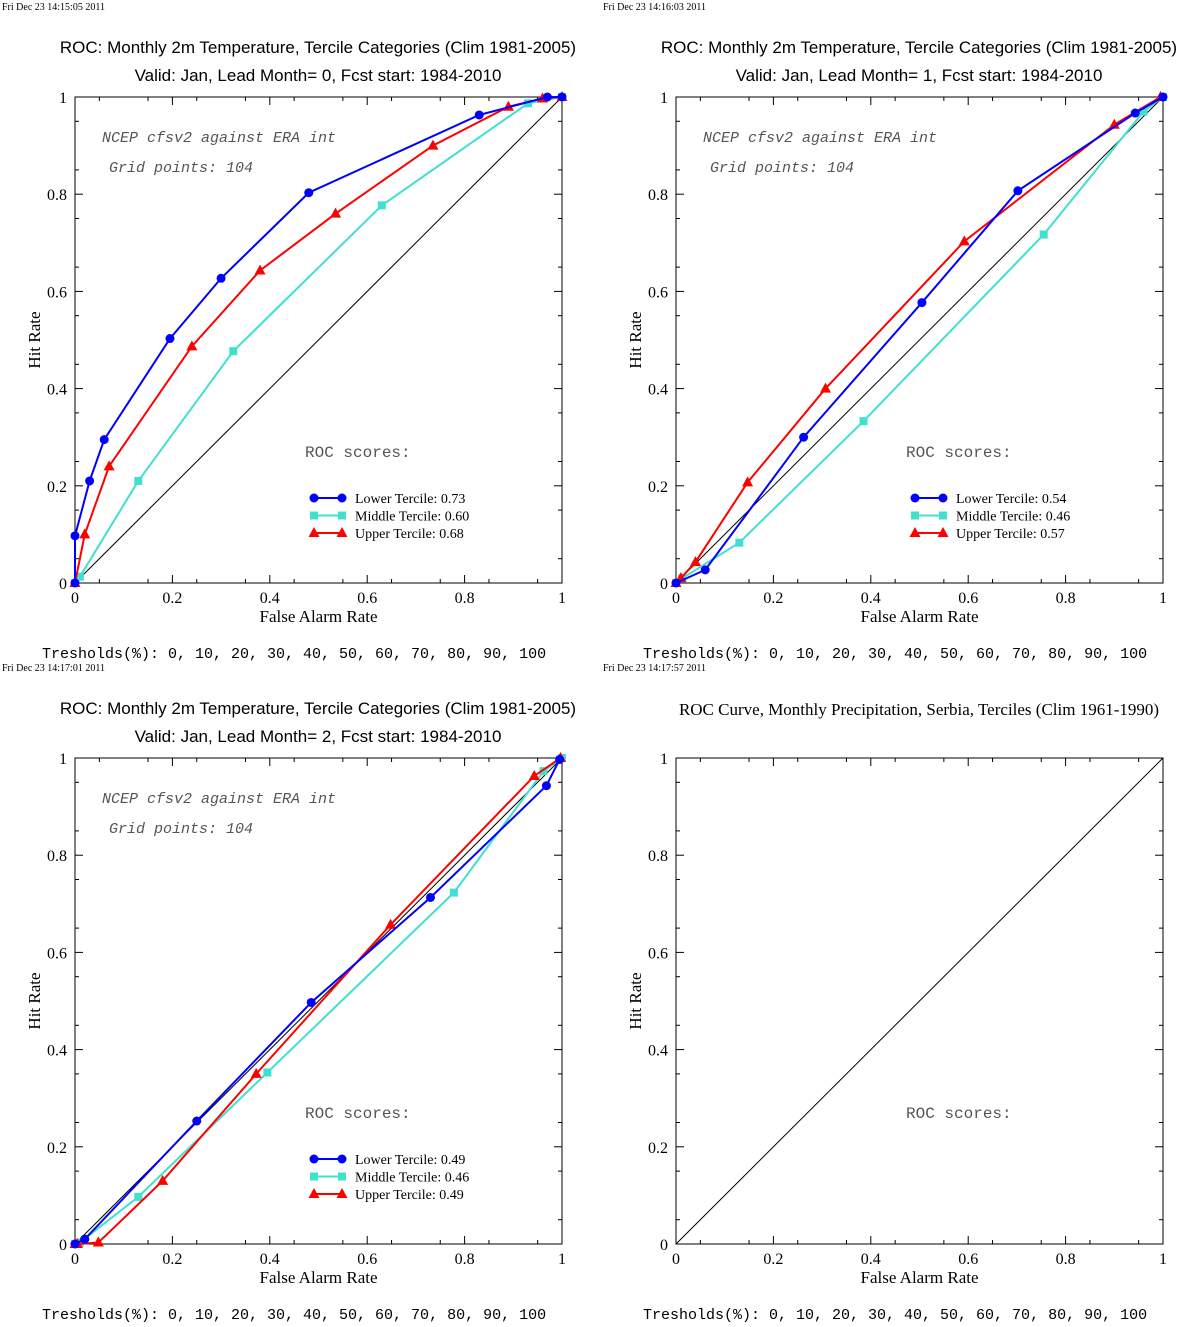 The width and height of the screenshot is (1200, 1327). What do you see at coordinates (409, 534) in the screenshot?
I see `legend-label: Upper Tercile: 0.68` at bounding box center [409, 534].